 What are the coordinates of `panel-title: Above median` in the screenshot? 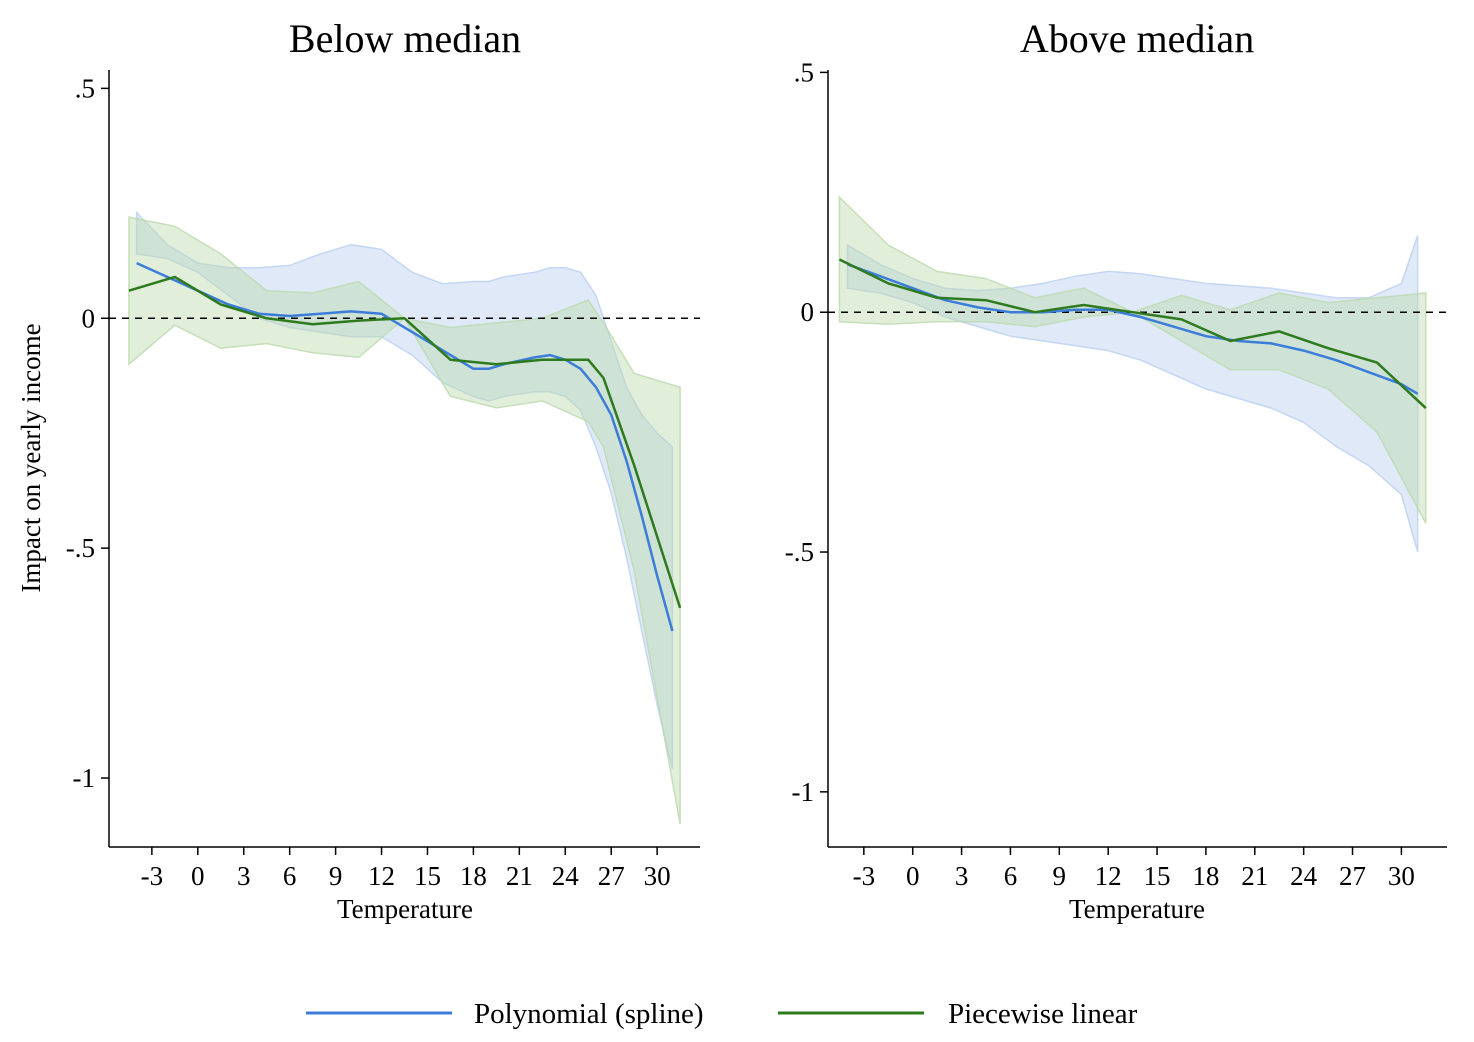 It's located at (1137, 38).